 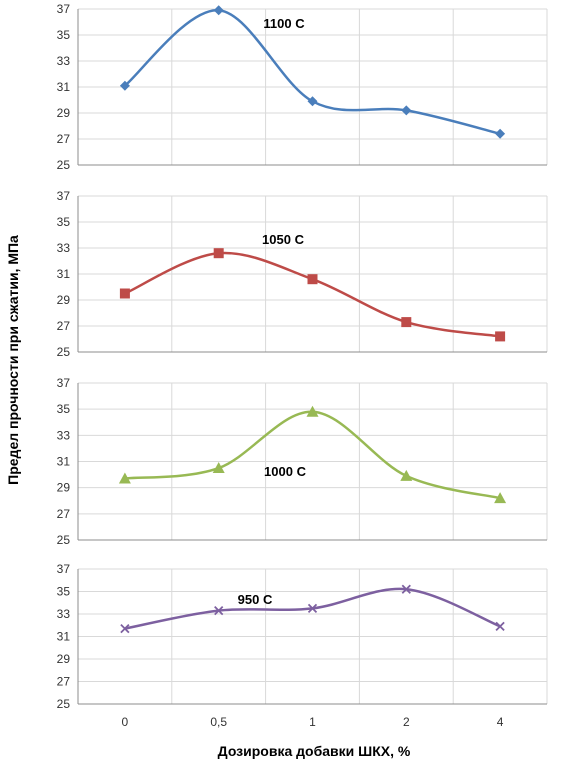 What do you see at coordinates (406, 722) in the screenshot?
I see `x-tick-label: 2` at bounding box center [406, 722].